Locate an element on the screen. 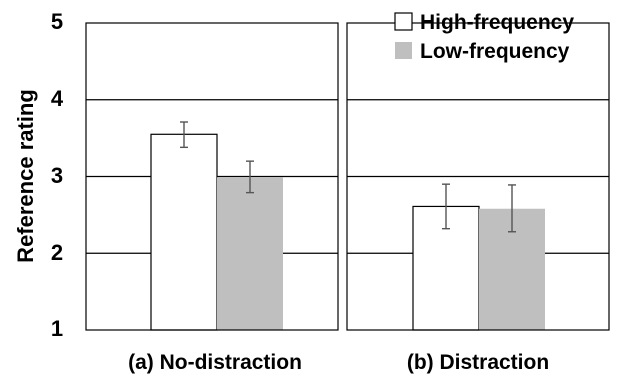 This screenshot has width=622, height=378. bar-high-frequency is located at coordinates (184, 232).